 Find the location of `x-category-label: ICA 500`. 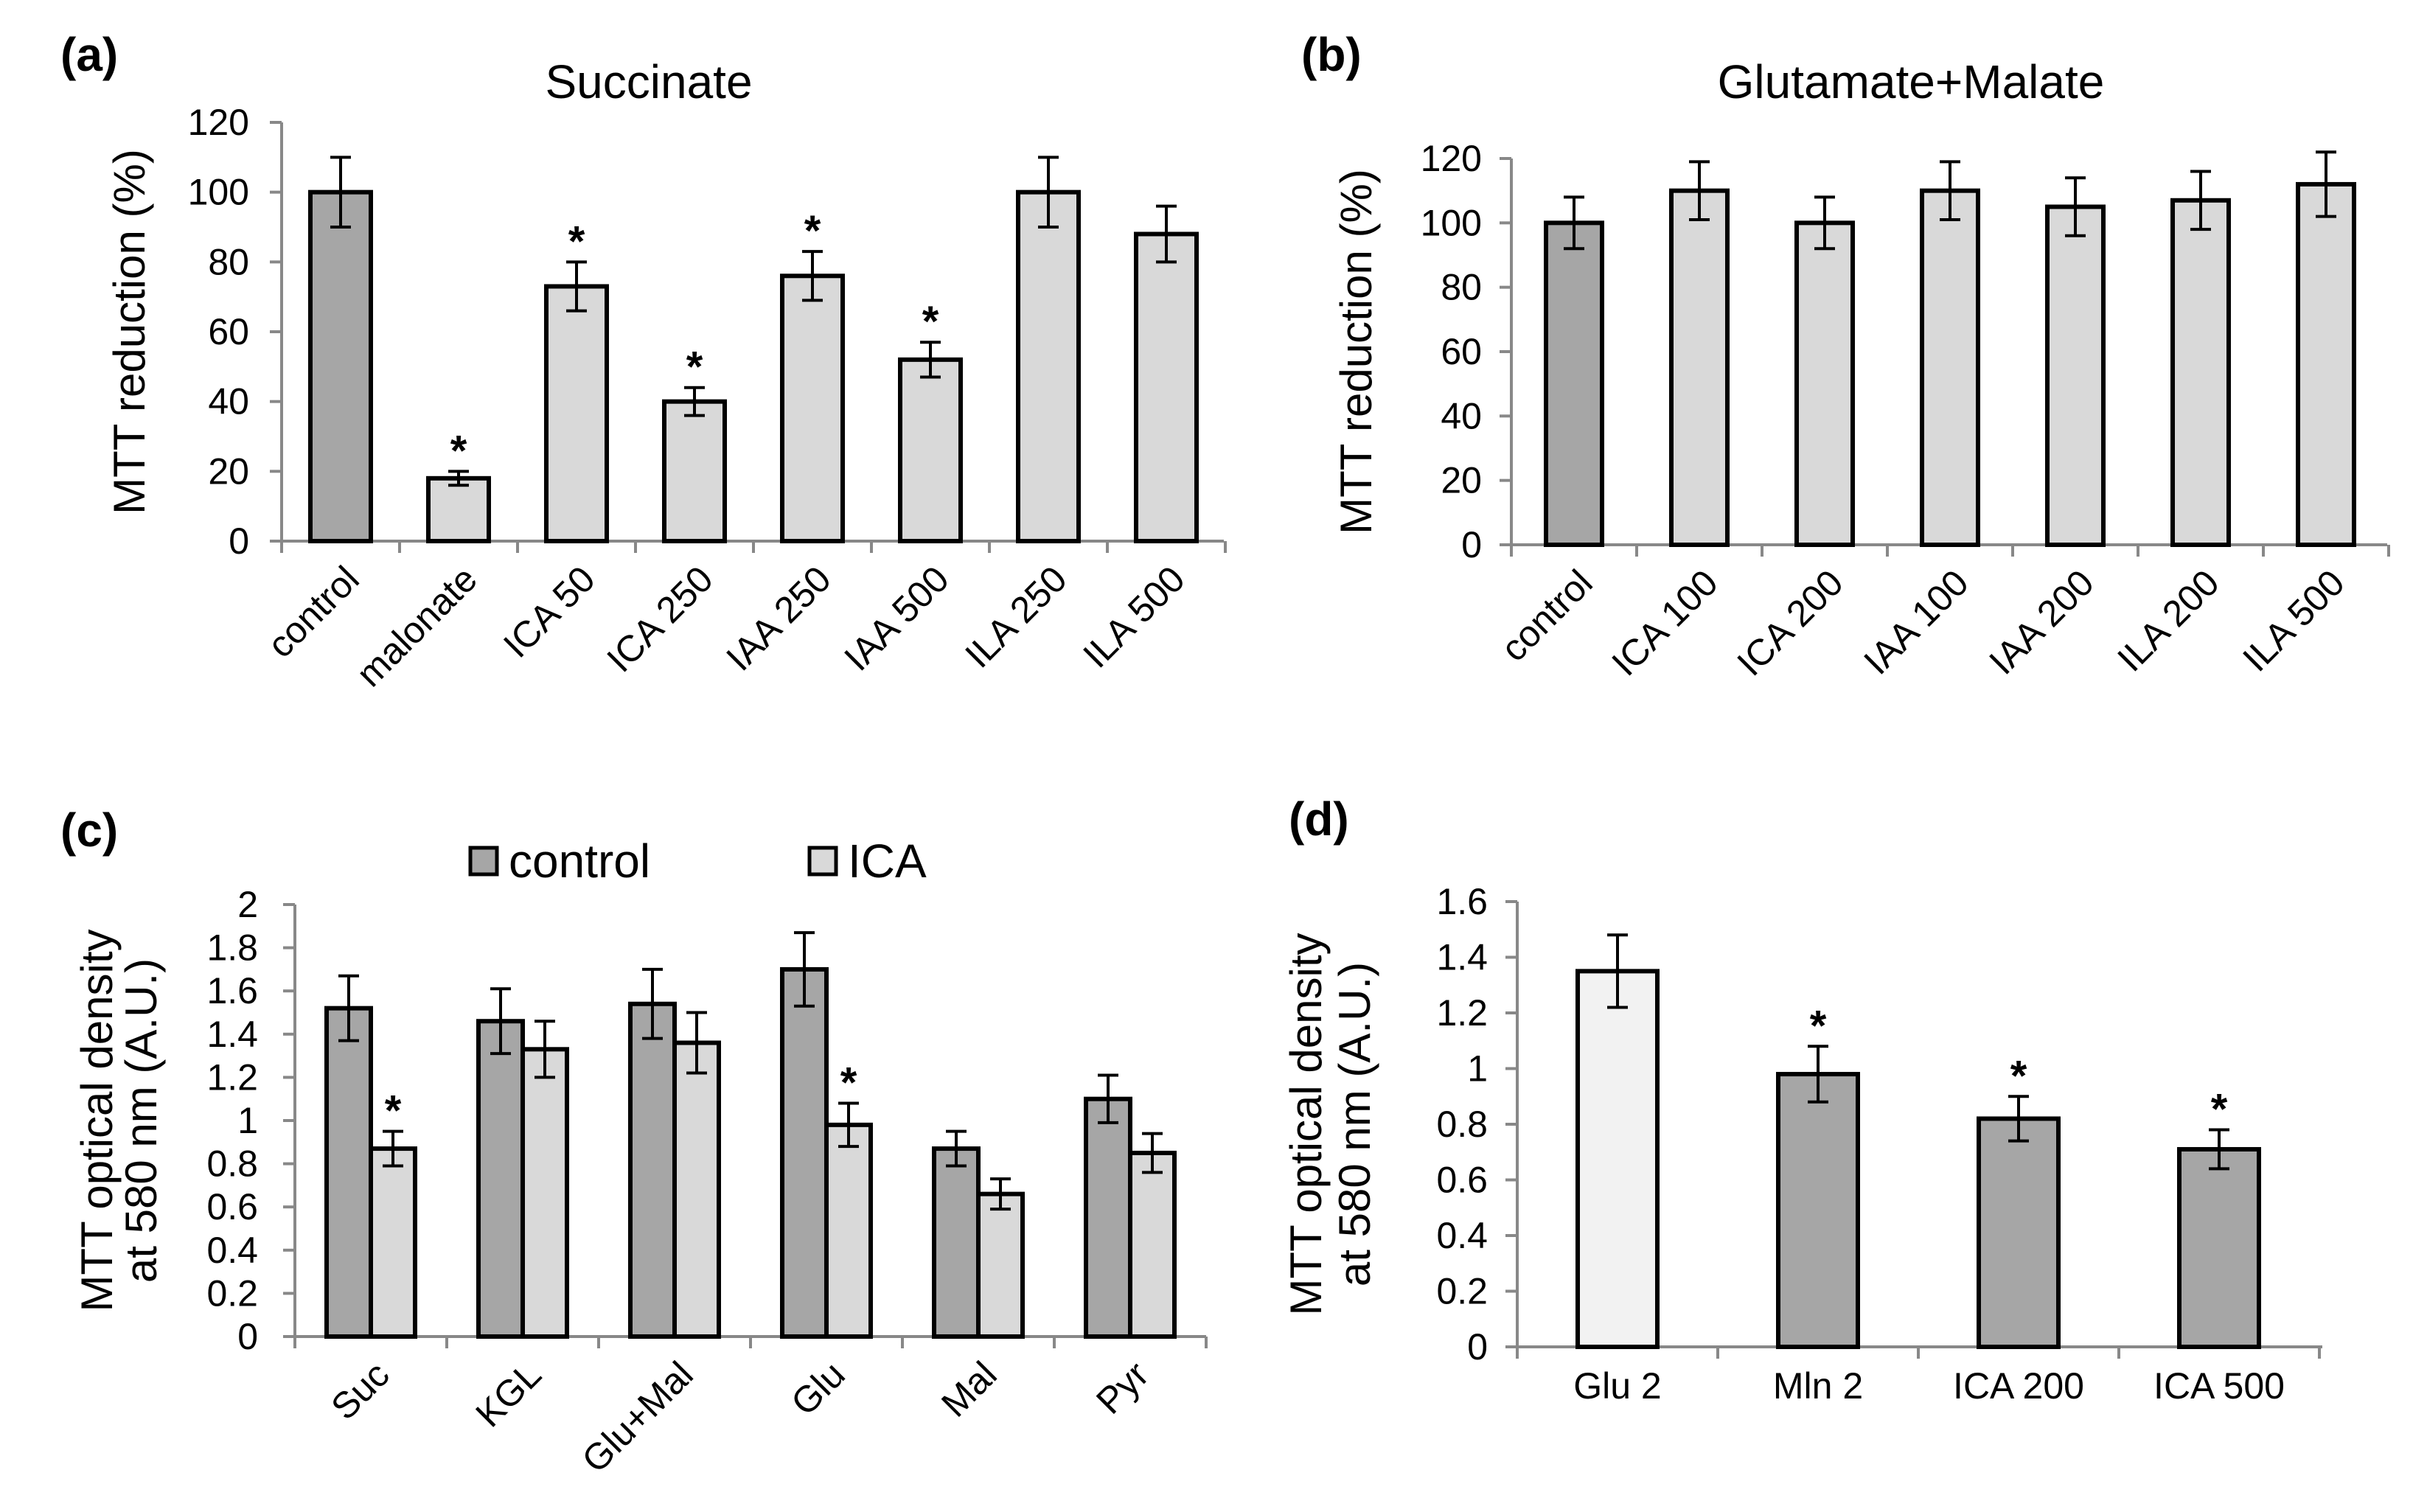

x-category-label: ICA 500 is located at coordinates (2219, 1386).